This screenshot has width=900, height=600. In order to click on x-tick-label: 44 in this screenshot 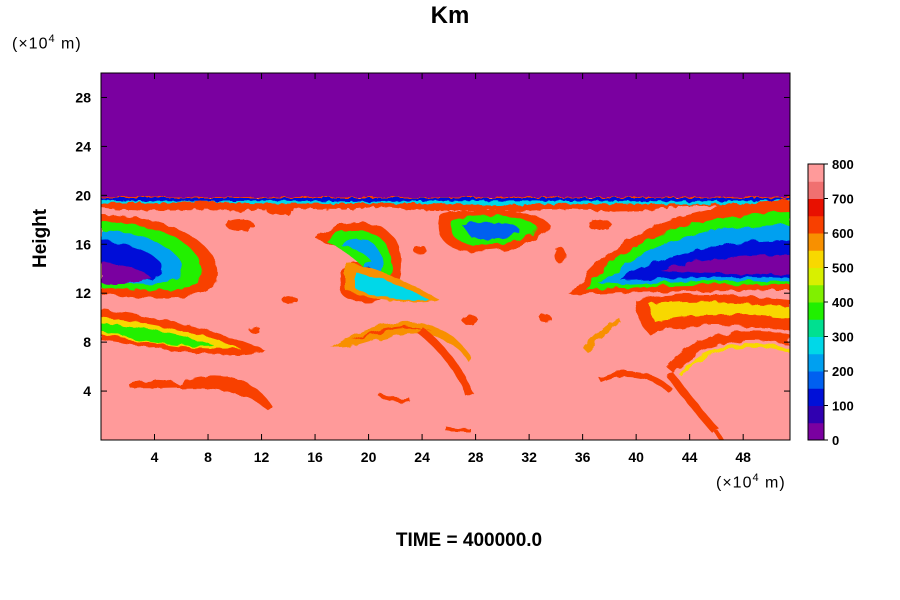, I will do `click(690, 457)`.